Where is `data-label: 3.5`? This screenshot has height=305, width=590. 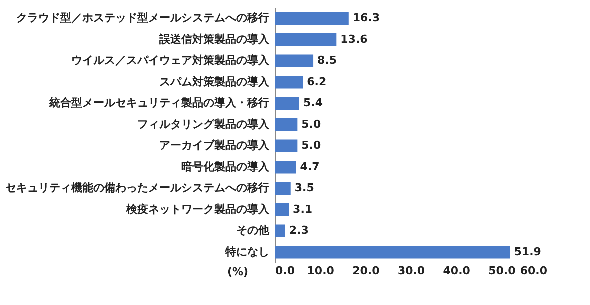
data-label: 3.5 is located at coordinates (304, 188).